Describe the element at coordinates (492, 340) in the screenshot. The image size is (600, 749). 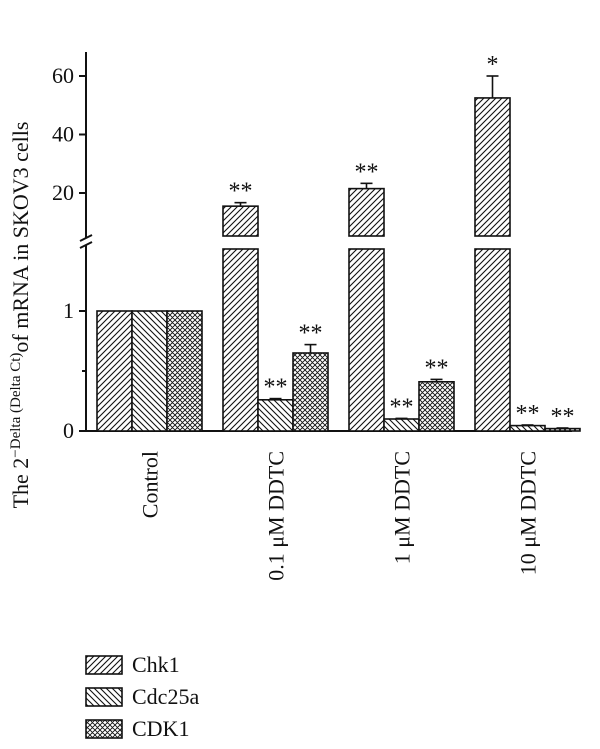
I see `bar-chk1-4-lower` at that location.